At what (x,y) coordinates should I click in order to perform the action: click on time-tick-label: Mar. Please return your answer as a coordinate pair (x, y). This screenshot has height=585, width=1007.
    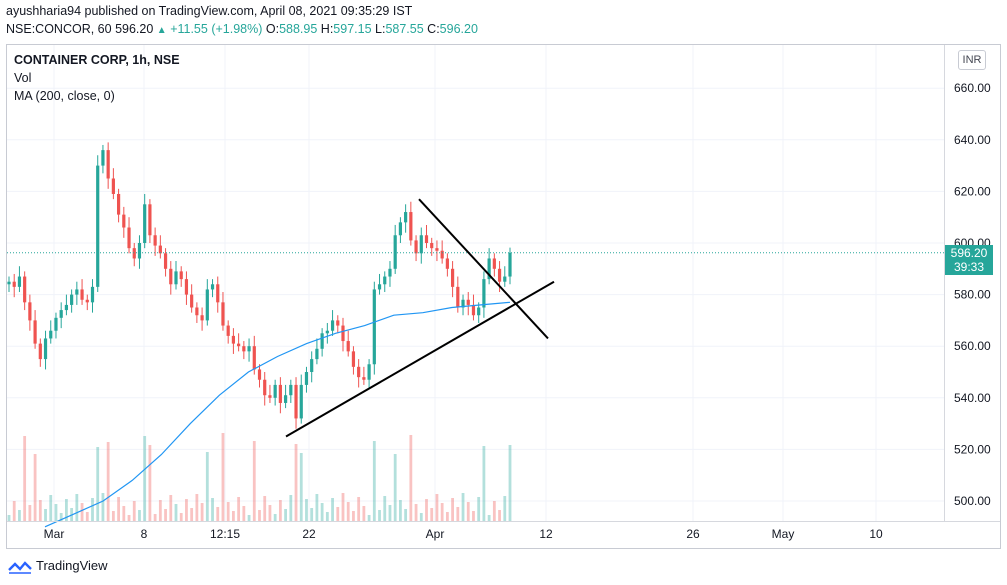
    Looking at the image, I should click on (54, 534).